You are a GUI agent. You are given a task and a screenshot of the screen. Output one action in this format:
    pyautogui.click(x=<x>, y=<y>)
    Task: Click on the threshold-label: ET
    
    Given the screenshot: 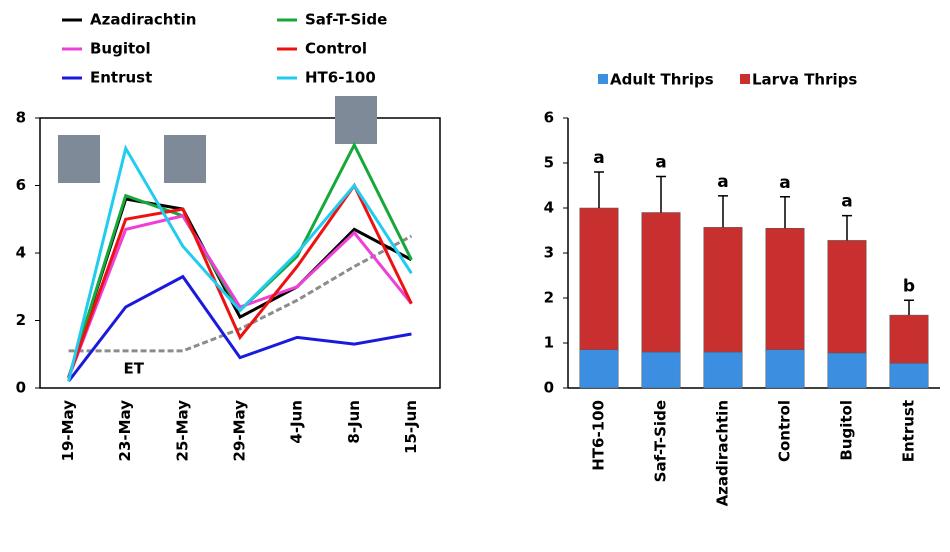 What is the action you would take?
    pyautogui.click(x=133, y=368)
    